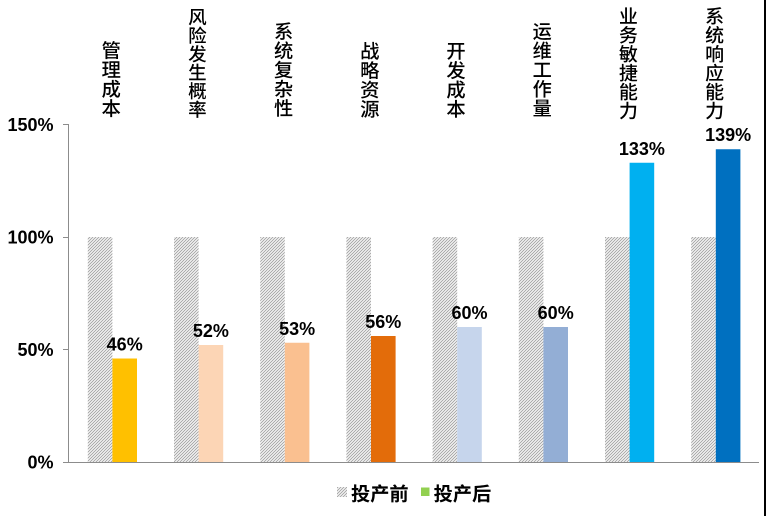 Image resolution: width=766 pixels, height=521 pixels. I want to click on svg-text: 100%, so click(30, 238).